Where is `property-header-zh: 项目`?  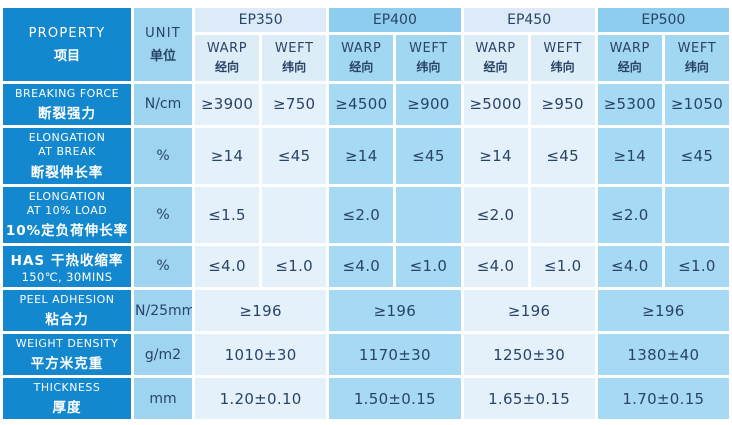 property-header-zh: 项目 is located at coordinates (66, 56).